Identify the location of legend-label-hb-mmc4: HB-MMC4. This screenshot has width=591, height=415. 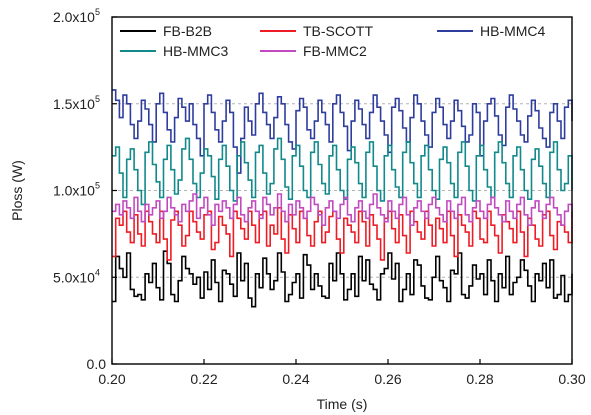
(513, 31).